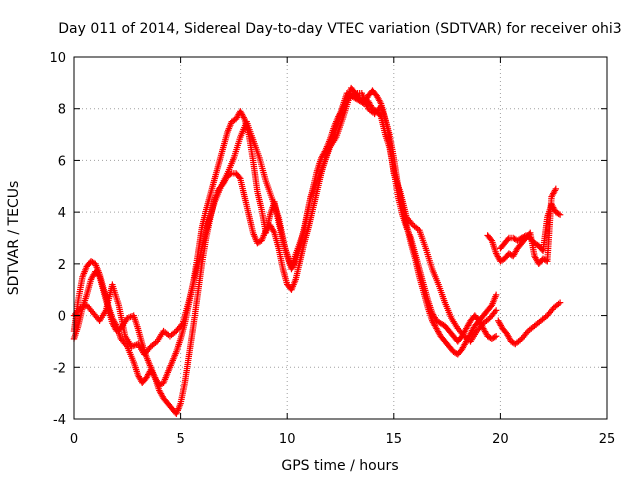 The image size is (640, 480). I want to click on x-axis-label: GPS time / hours, so click(339, 466).